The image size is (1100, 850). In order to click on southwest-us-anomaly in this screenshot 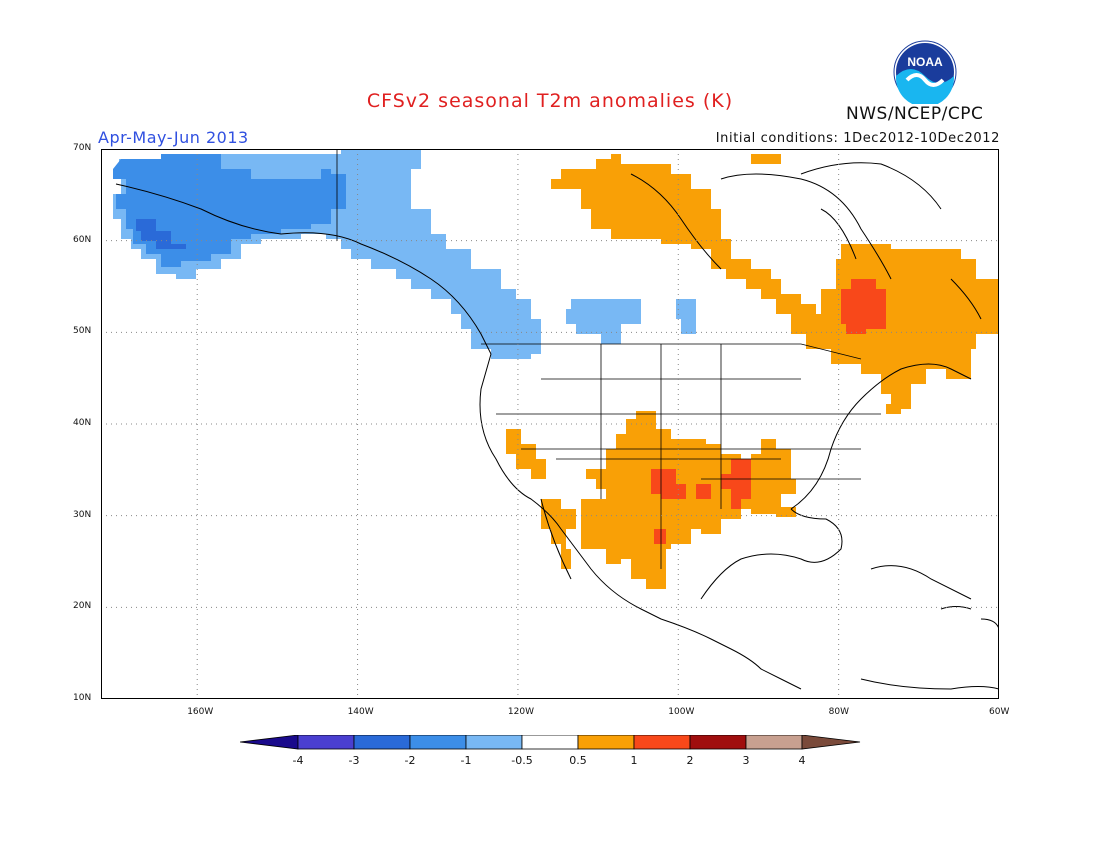, I will do `click(526, 454)`.